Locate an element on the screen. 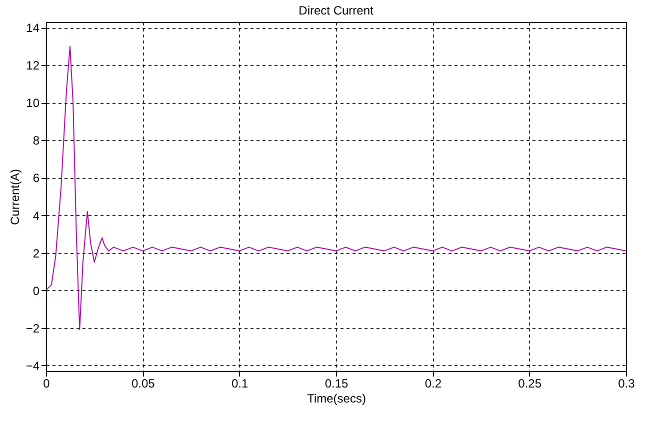  y-tick-label: 10 is located at coordinates (33, 103).